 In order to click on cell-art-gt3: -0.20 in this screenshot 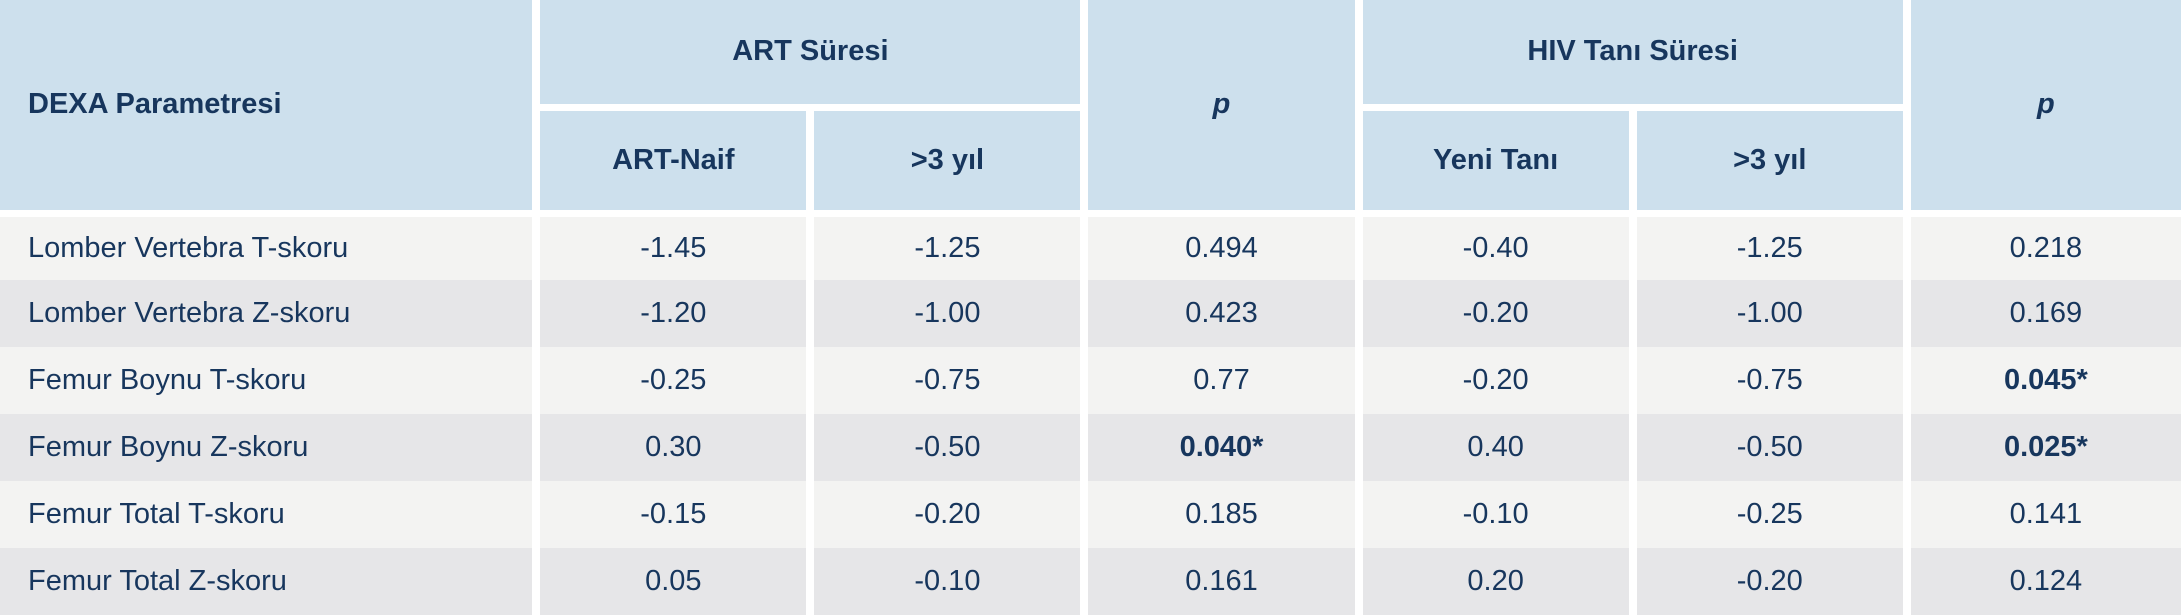, I will do `click(945, 514)`.